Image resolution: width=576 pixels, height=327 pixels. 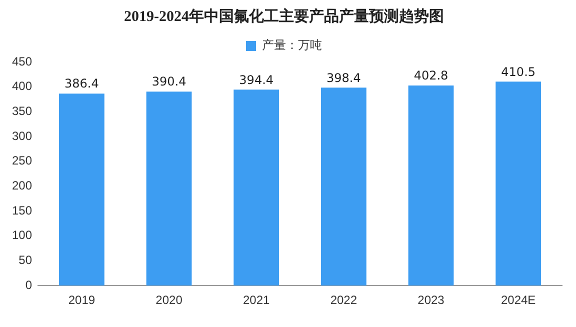 I want to click on y-tick-label: 150, so click(x=22, y=210).